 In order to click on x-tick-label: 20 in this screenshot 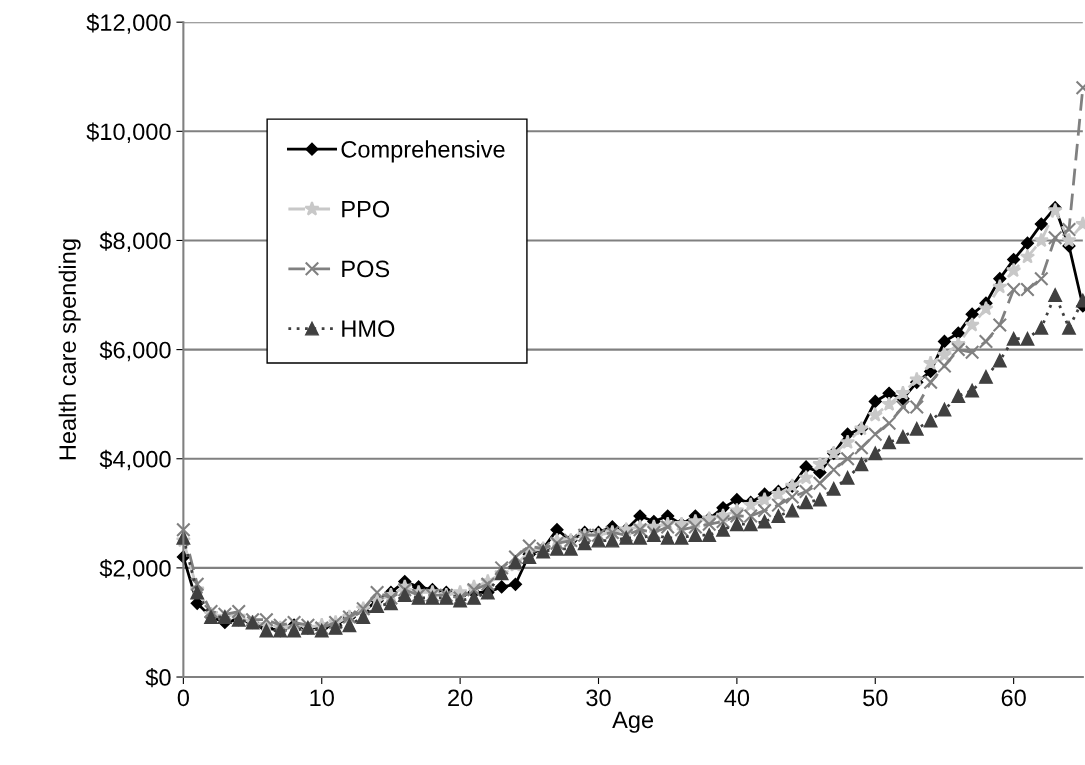, I will do `click(460, 698)`.